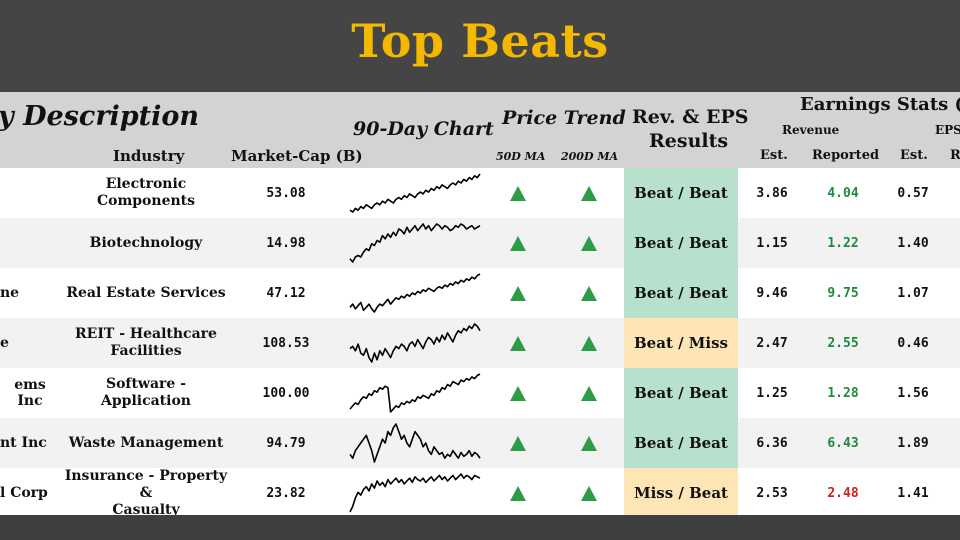 This screenshot has width=960, height=540. What do you see at coordinates (772, 293) in the screenshot?
I see `revenue-est-cell: 9.46` at bounding box center [772, 293].